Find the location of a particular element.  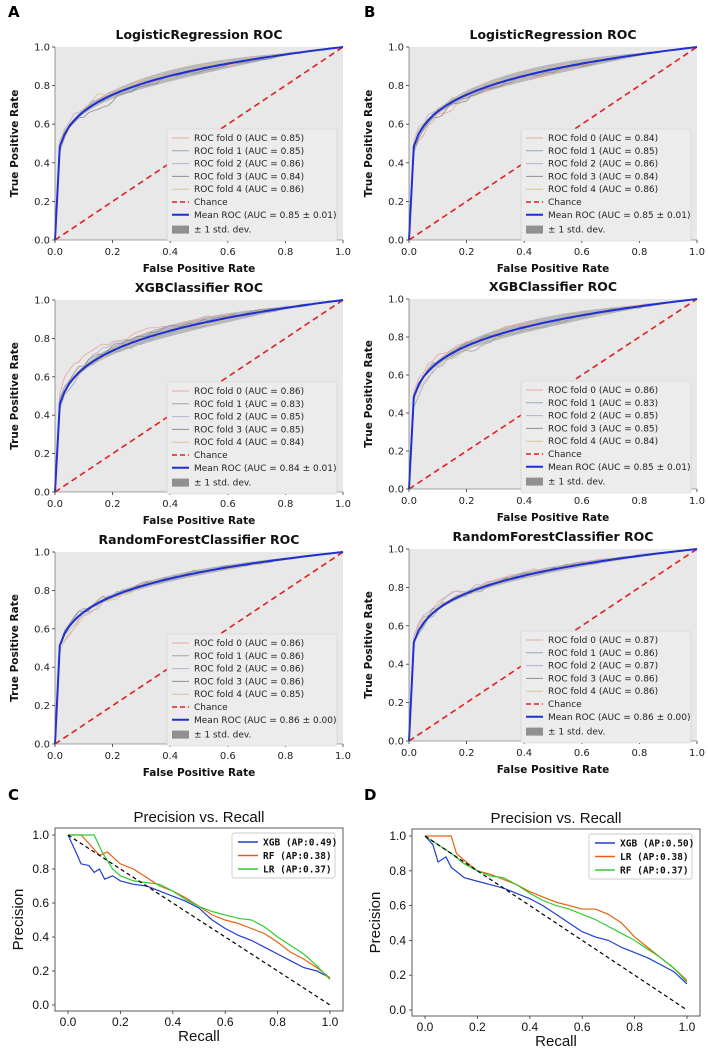

roc-fold-1-line is located at coordinates (553, 394).